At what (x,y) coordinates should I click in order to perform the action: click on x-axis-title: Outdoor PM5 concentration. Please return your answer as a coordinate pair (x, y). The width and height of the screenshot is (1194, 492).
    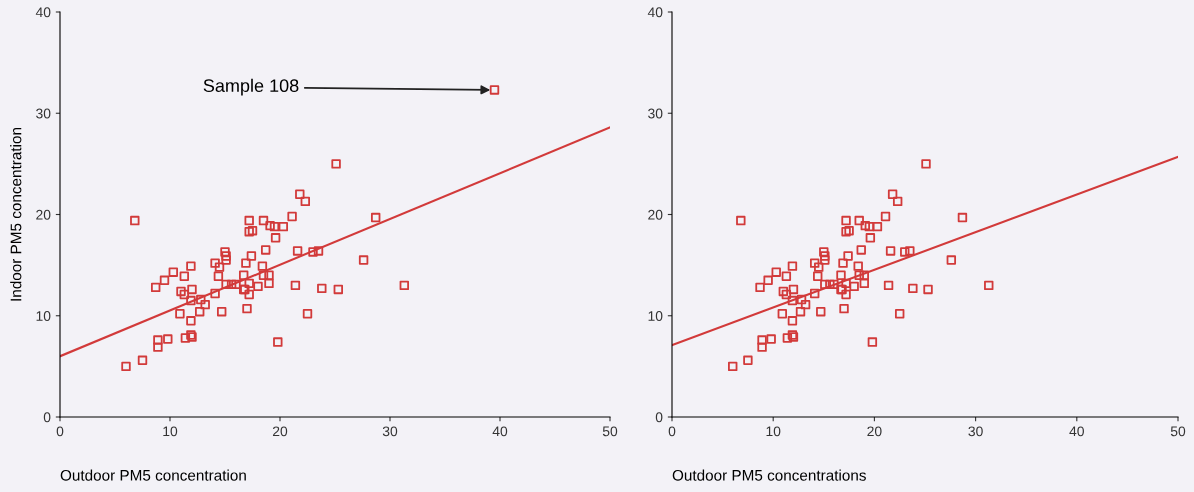
    Looking at the image, I should click on (153, 475).